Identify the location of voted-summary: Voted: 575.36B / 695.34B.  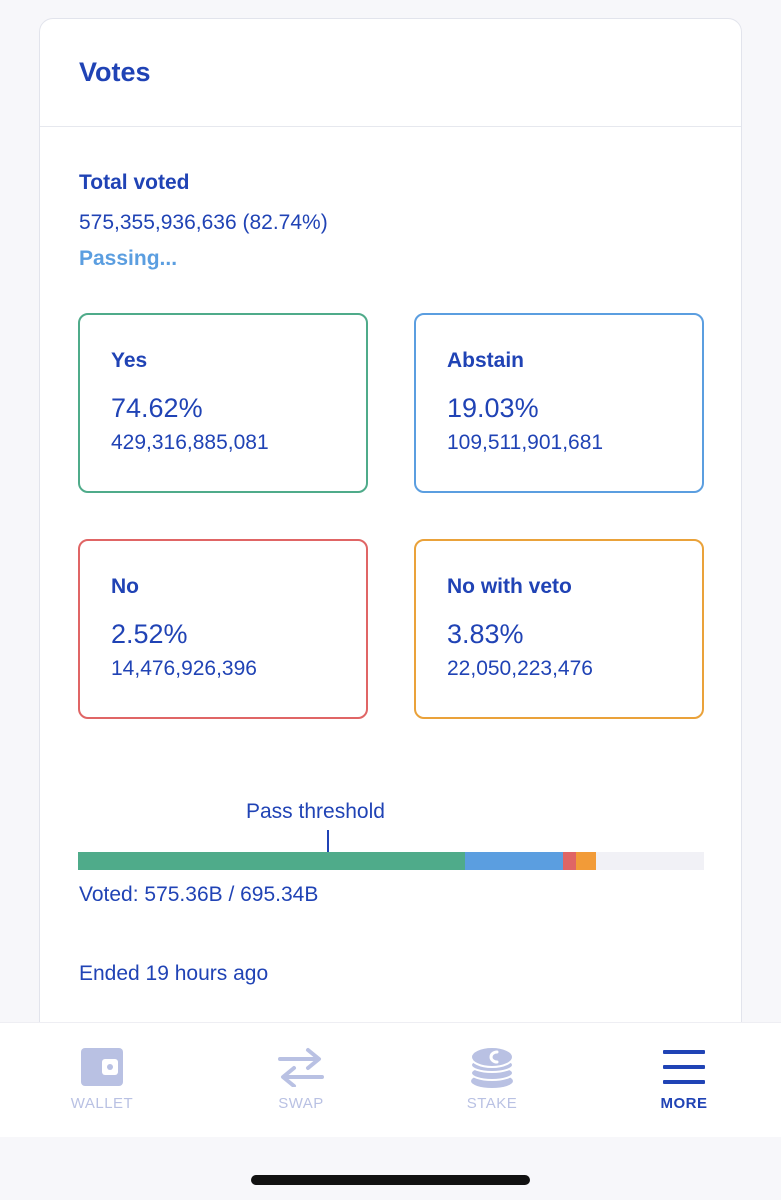
(199, 894).